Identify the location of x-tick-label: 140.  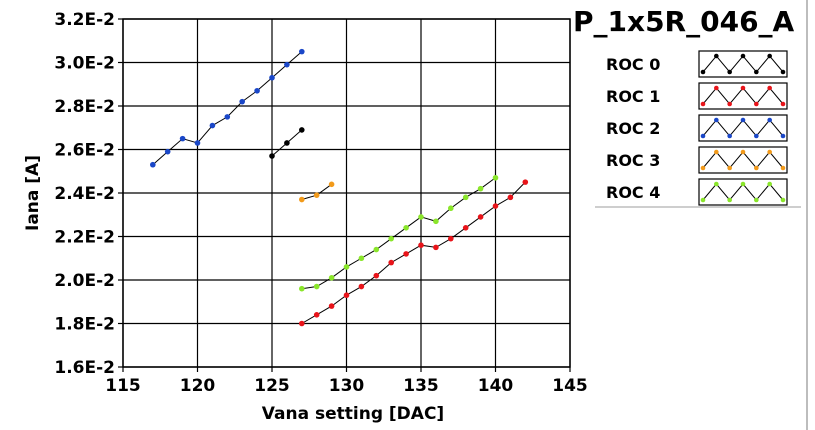
(496, 386).